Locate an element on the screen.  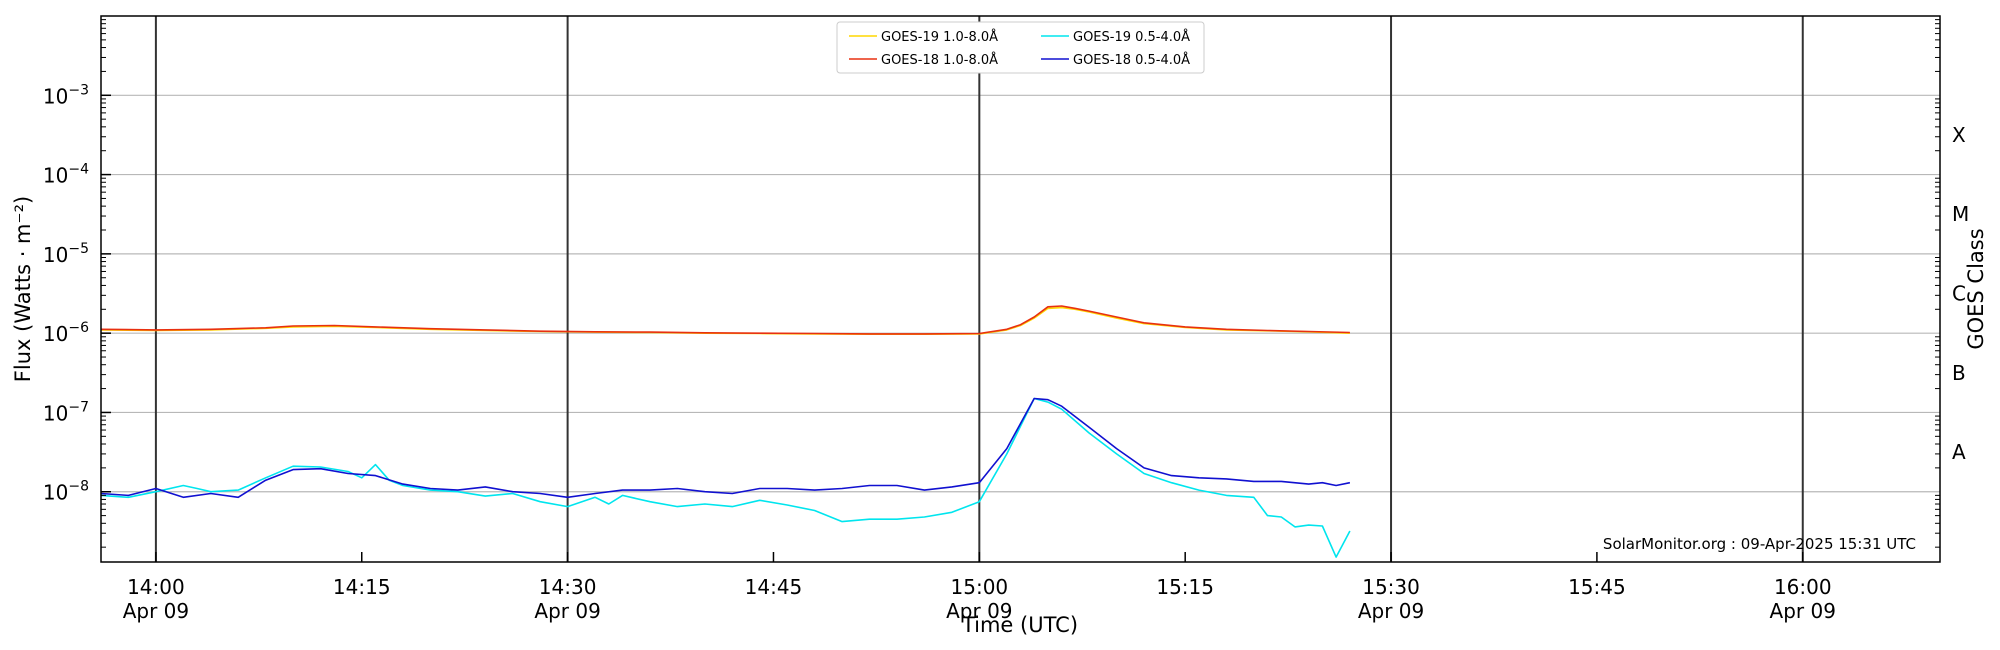
source-annotation: SolarMonitor.org : 09-Apr-2025 15:31 UTC is located at coordinates (1759, 544).